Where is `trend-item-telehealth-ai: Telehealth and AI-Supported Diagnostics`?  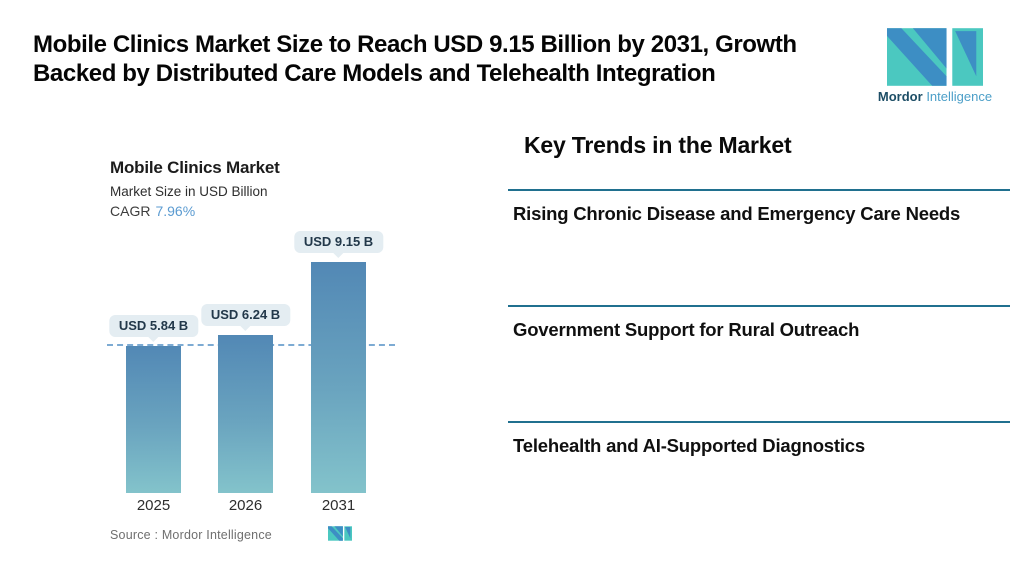 trend-item-telehealth-ai: Telehealth and AI-Supported Diagnostics is located at coordinates (759, 439).